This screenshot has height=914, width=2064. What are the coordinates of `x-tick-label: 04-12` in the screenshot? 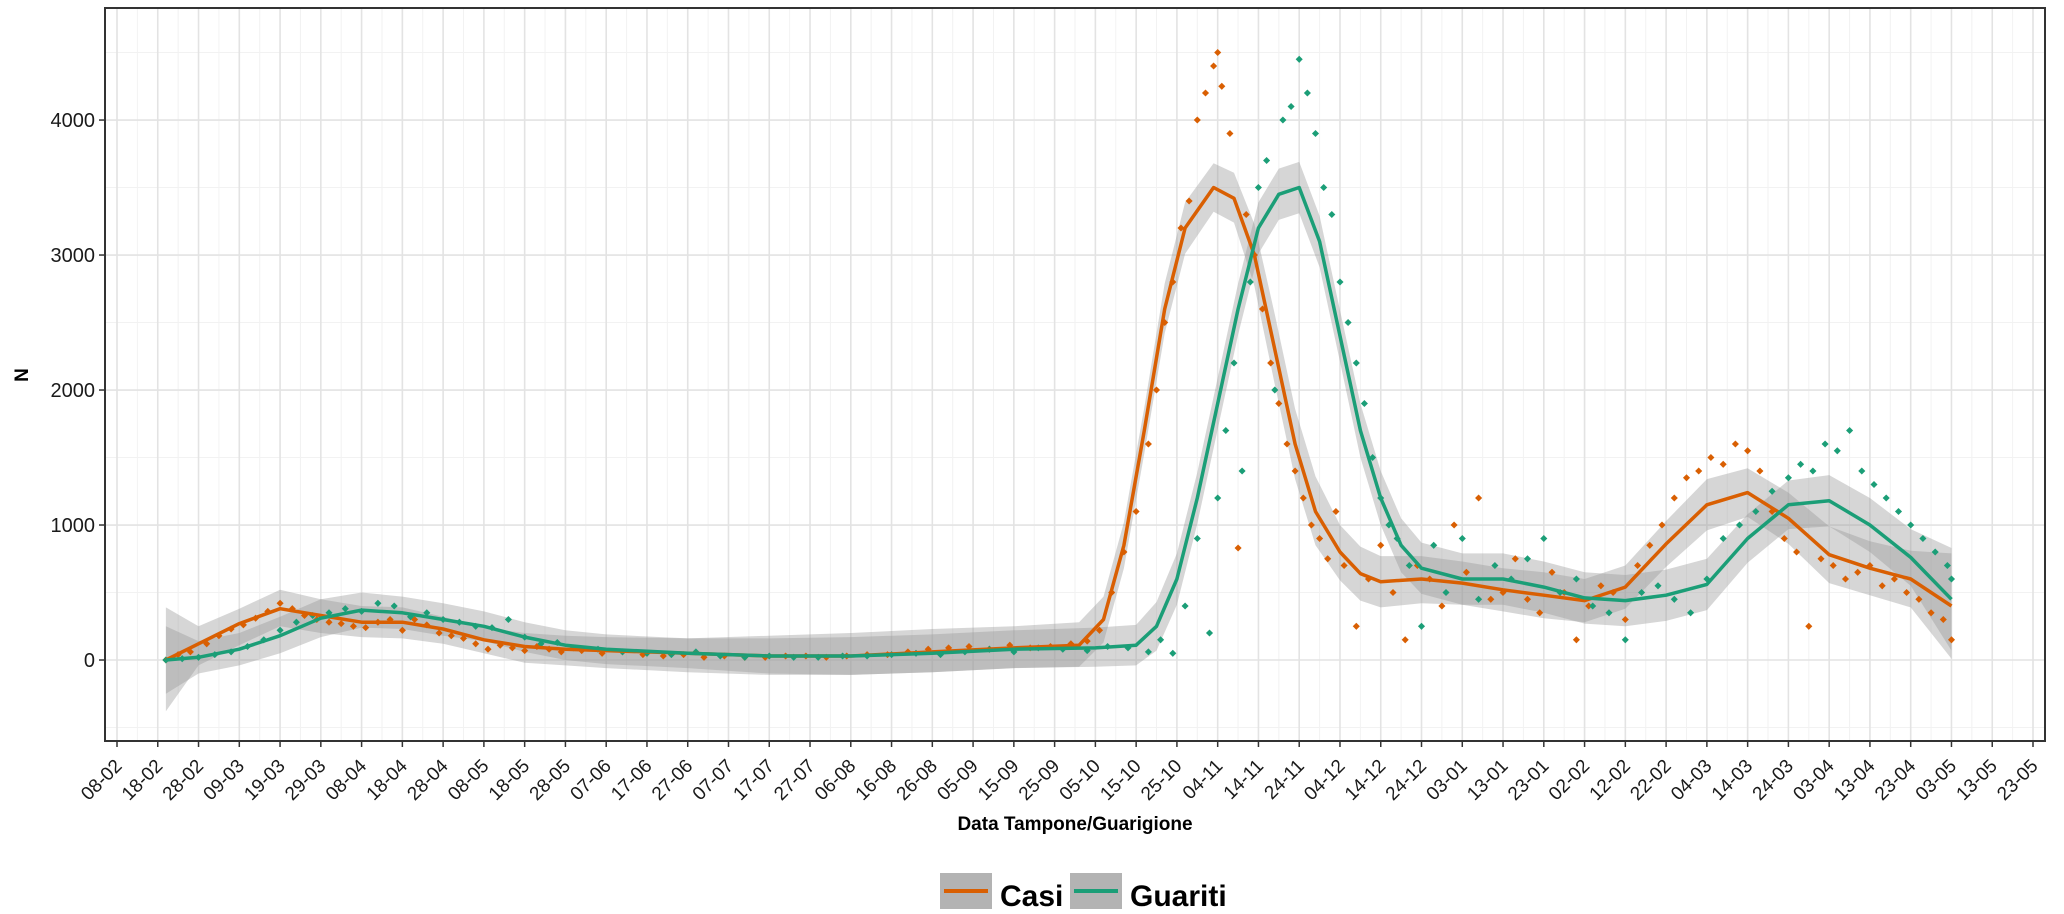 It's located at (1324, 780).